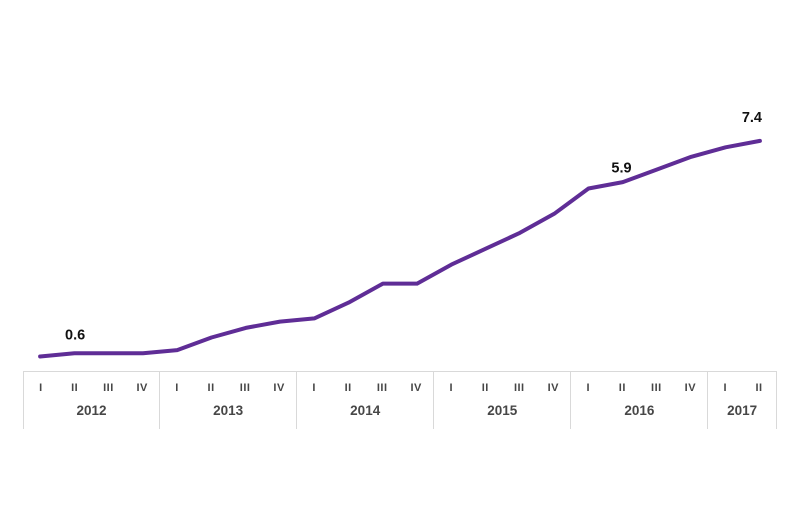 This screenshot has height=526, width=800. Describe the element at coordinates (366, 400) in the screenshot. I see `axis-year-group-2014: I II III IV 2014` at that location.